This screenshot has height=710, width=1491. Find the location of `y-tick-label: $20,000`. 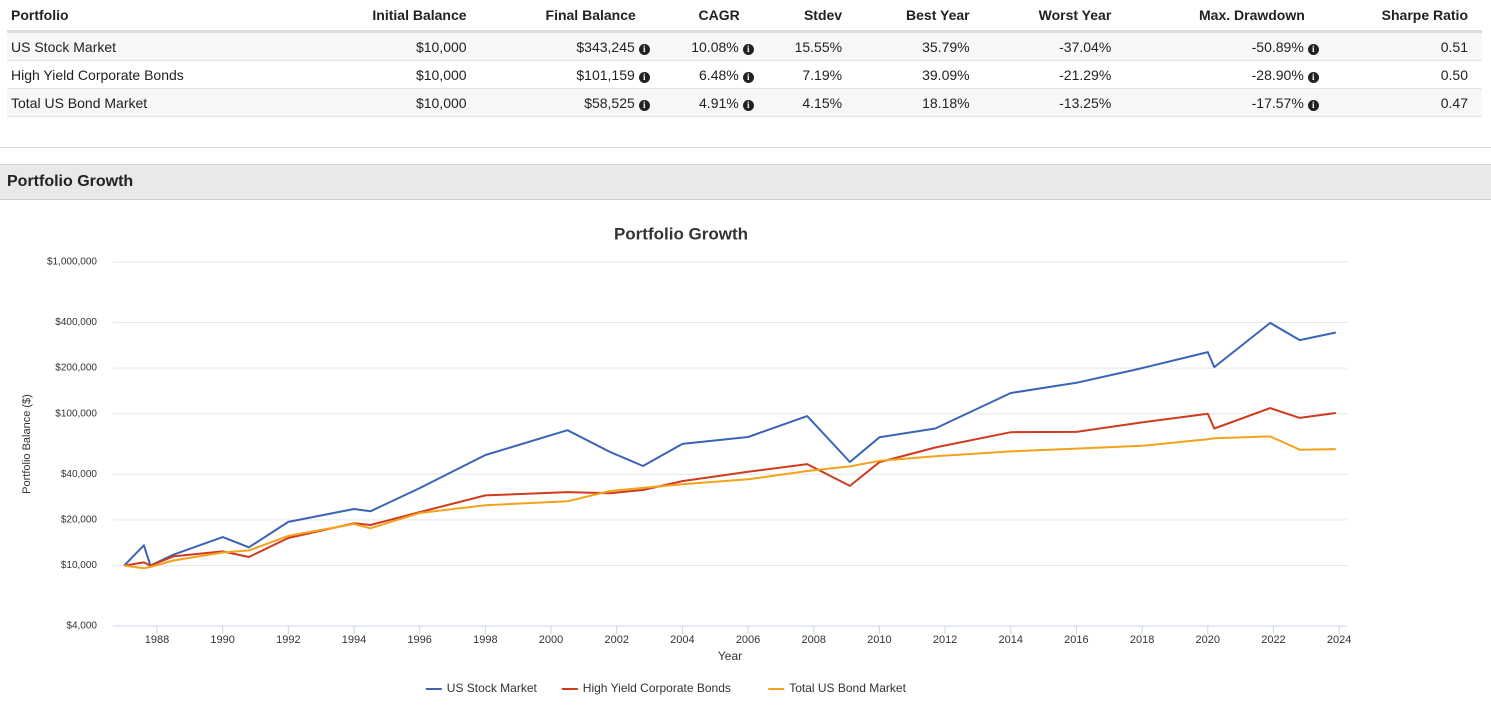

y-tick-label: $20,000 is located at coordinates (79, 520).